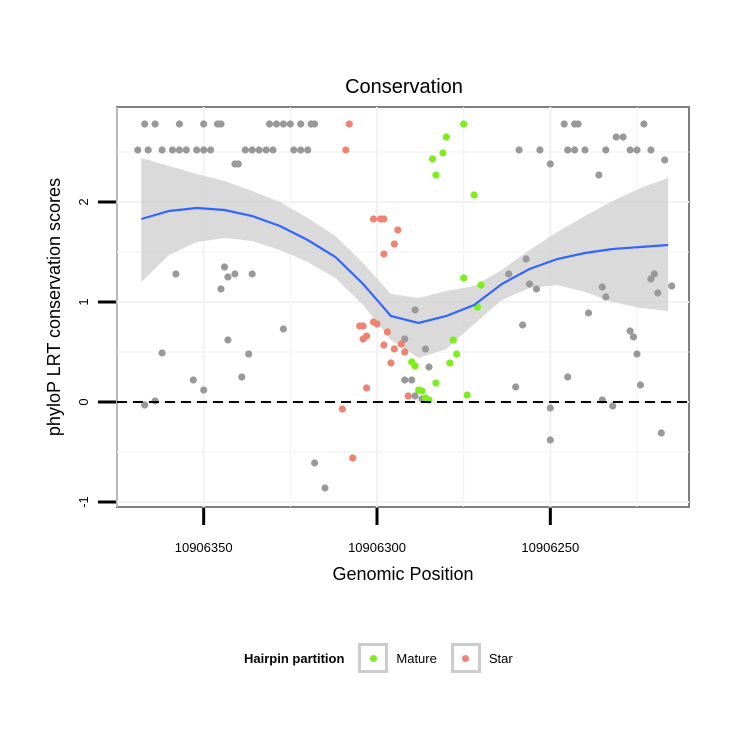 The image size is (750, 750). Describe the element at coordinates (83, 401) in the screenshot. I see `y-axis-tick-label: 0` at that location.